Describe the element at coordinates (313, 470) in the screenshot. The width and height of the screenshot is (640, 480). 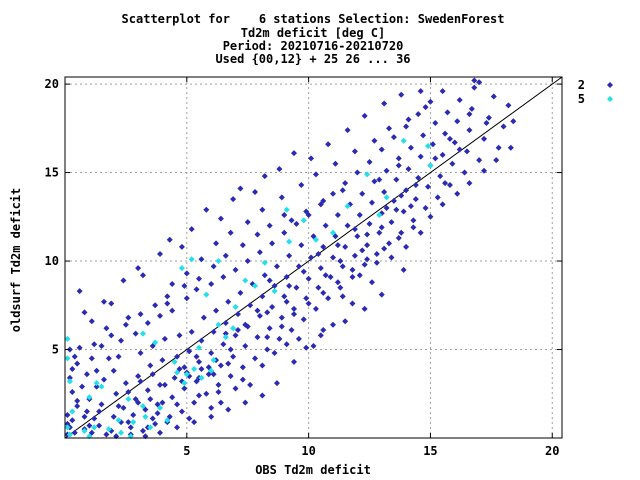
I see `x-axis-label: OBS Td2m deficit` at that location.